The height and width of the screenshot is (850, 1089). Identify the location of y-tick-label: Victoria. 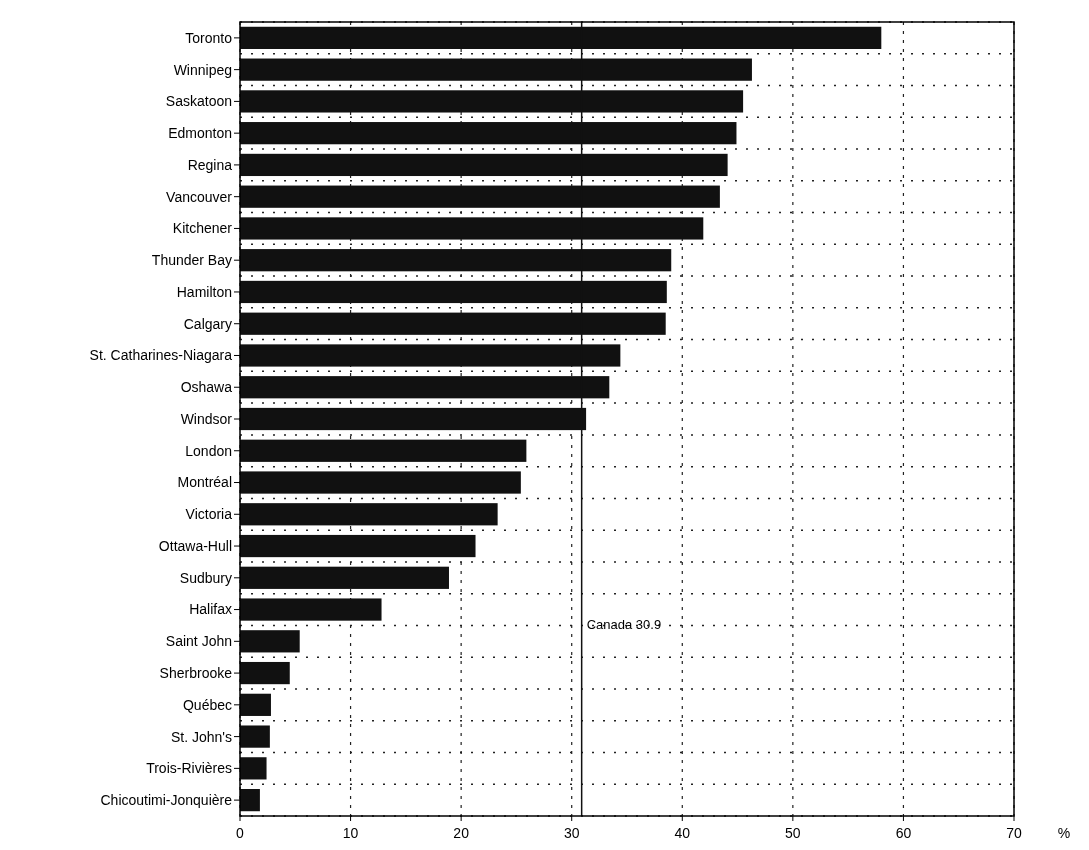
(209, 514).